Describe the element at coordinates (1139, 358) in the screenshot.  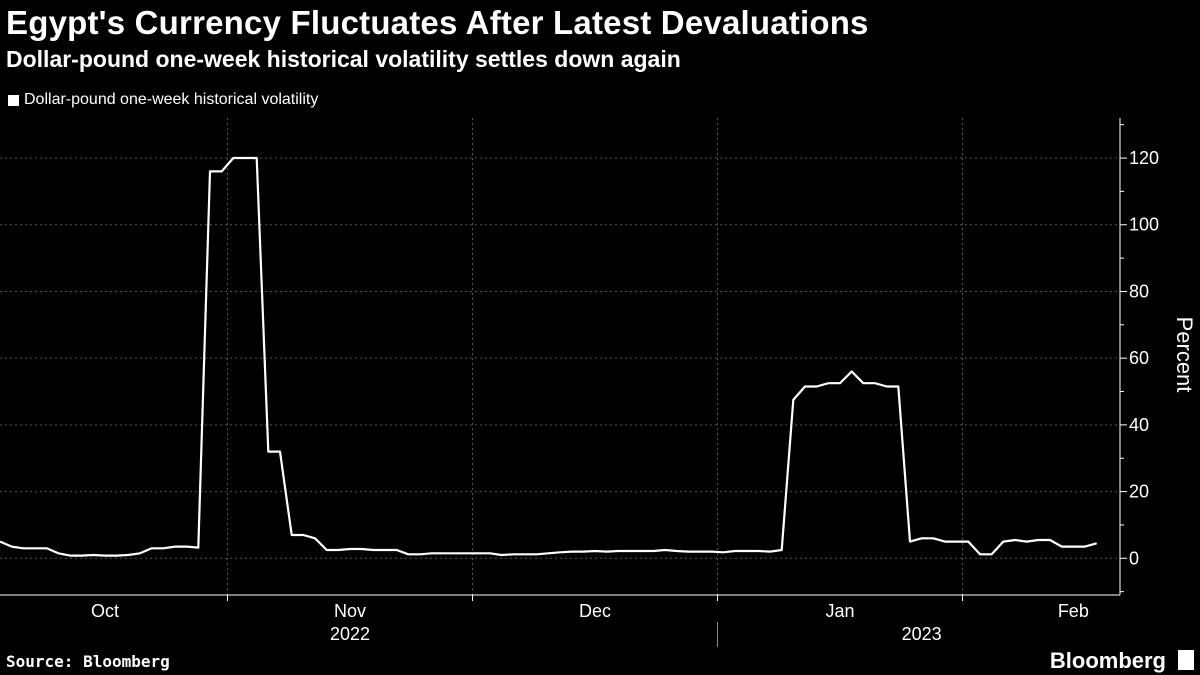
I see `y-tick-label: 60` at that location.